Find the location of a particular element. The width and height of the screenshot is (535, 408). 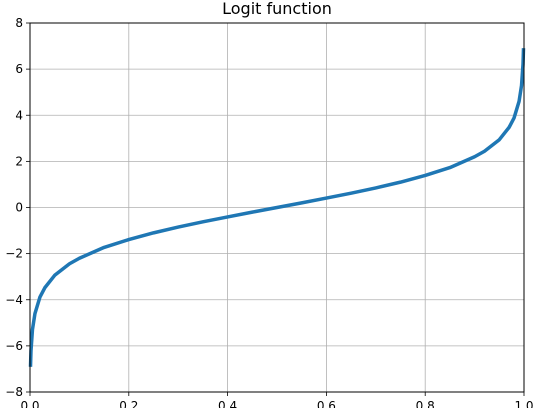

x-tick-label: 0.8 is located at coordinates (425, 403).